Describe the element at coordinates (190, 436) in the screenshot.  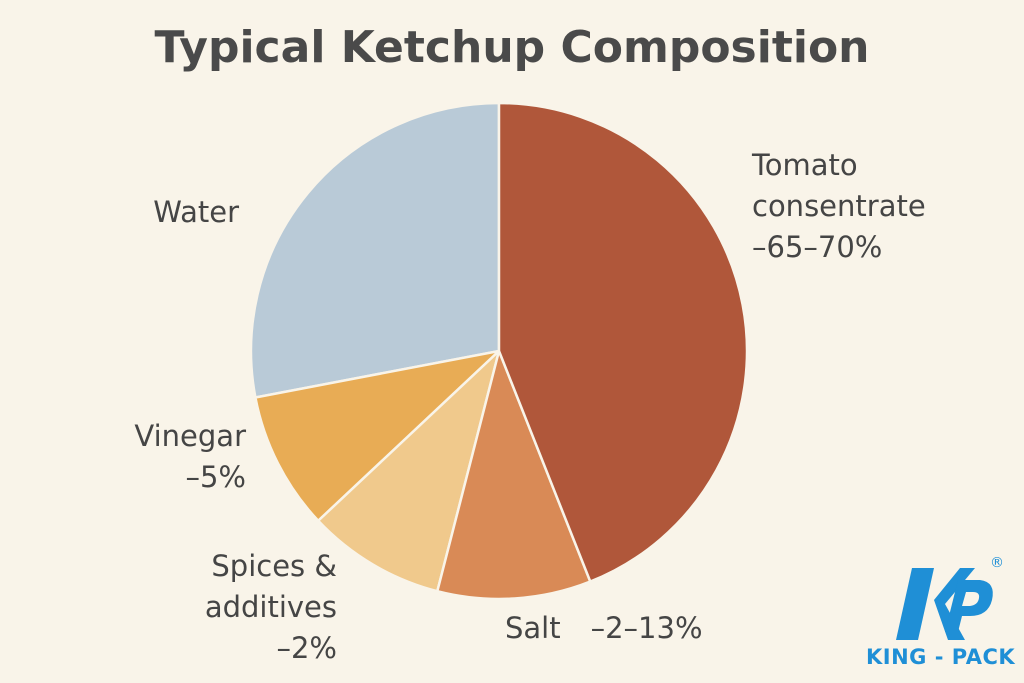
I see `category-label: Vinegar` at that location.